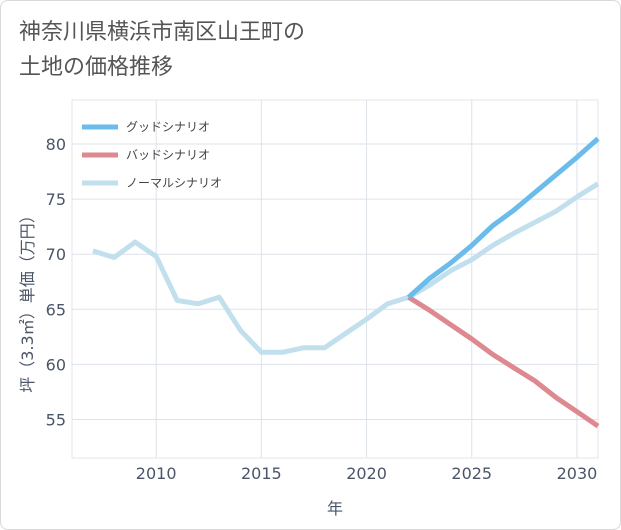 This screenshot has width=621, height=530. I want to click on legend-label-2: ノーマルシナリオ, so click(174, 183).